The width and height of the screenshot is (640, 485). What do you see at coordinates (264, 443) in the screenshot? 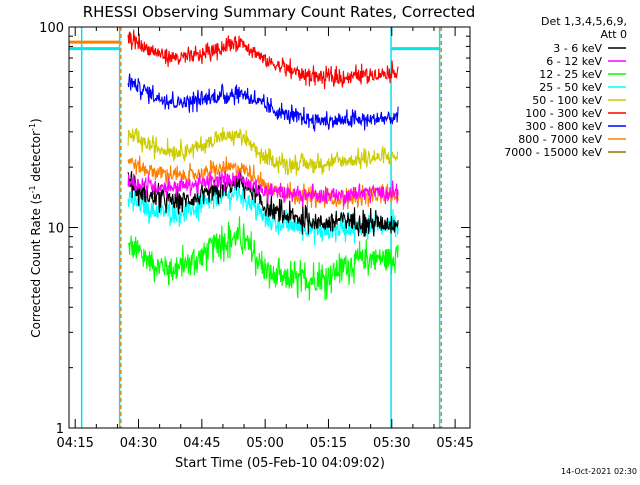
I see `x-tick-label: 05:00` at bounding box center [264, 443].